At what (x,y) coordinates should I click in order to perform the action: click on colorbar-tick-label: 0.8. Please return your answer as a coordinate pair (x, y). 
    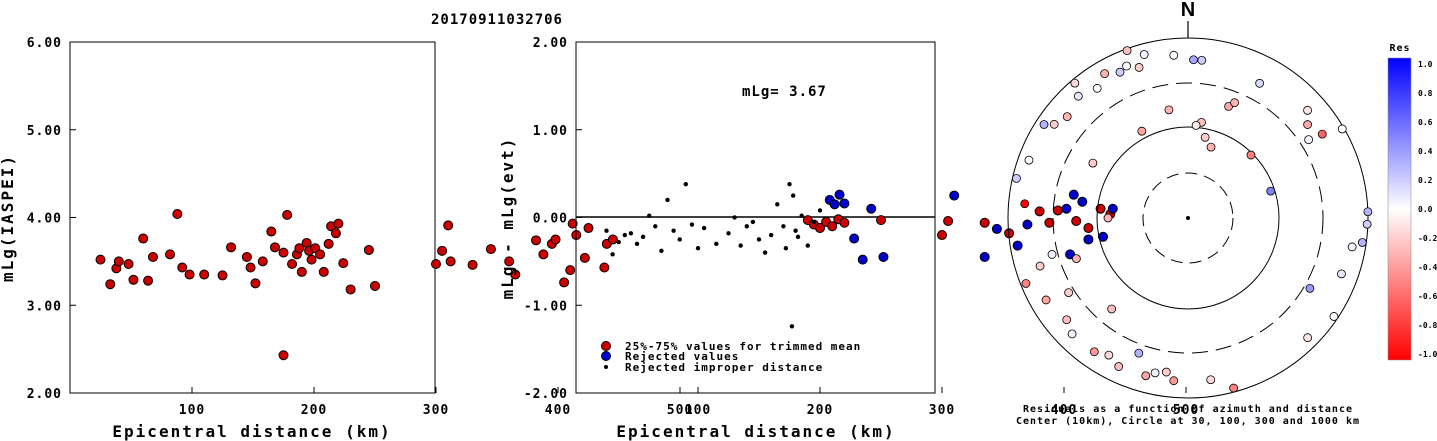
    Looking at the image, I should click on (1425, 93).